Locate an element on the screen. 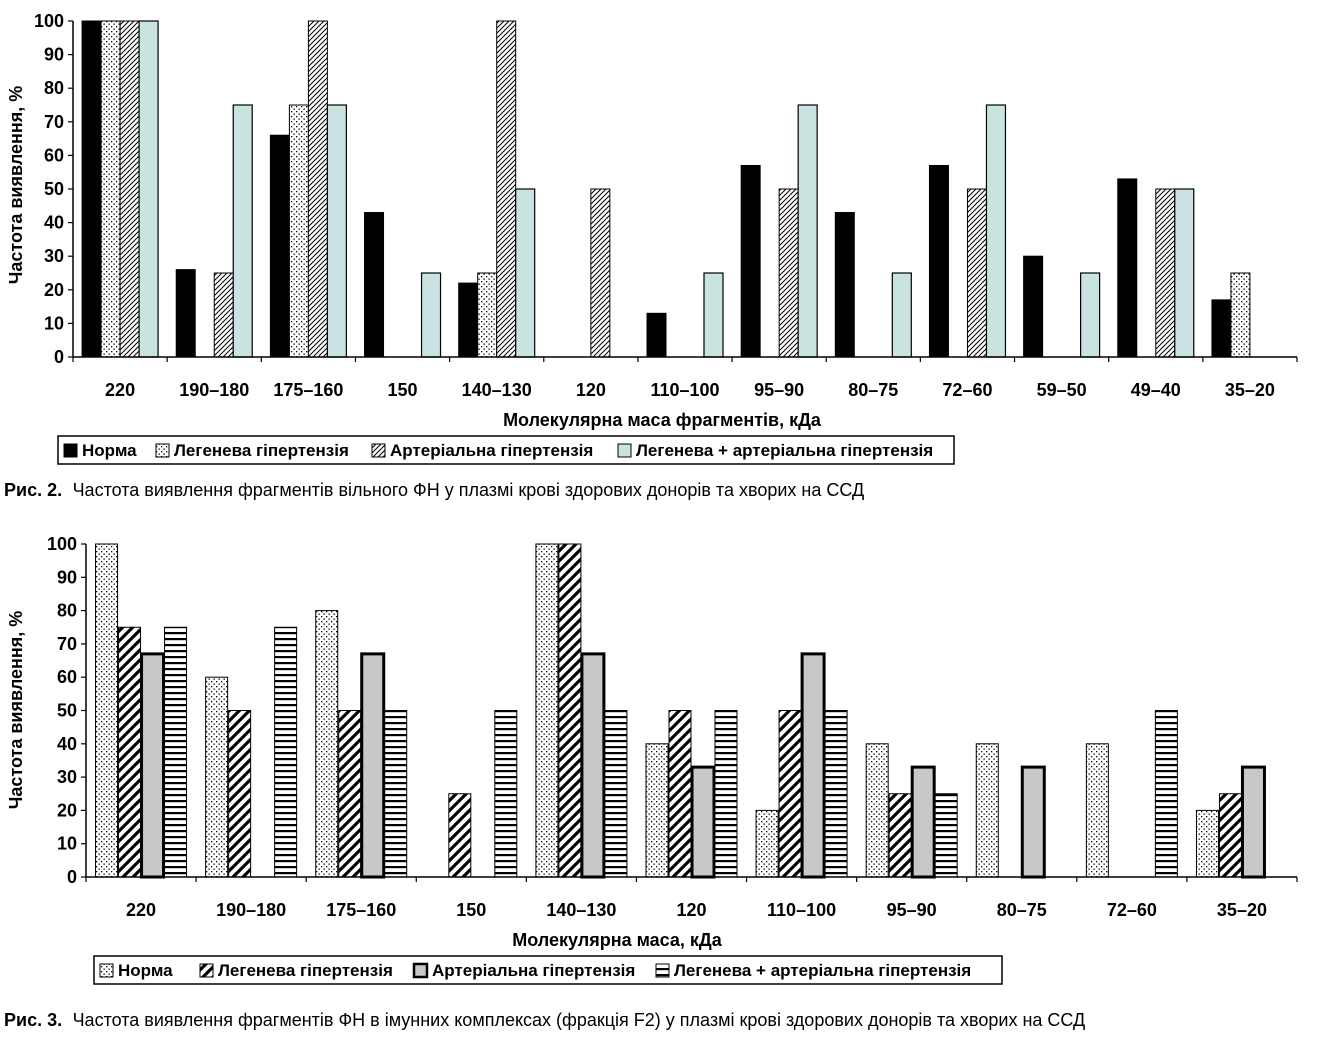  bar-s0-c9 is located at coordinates (1097, 810).